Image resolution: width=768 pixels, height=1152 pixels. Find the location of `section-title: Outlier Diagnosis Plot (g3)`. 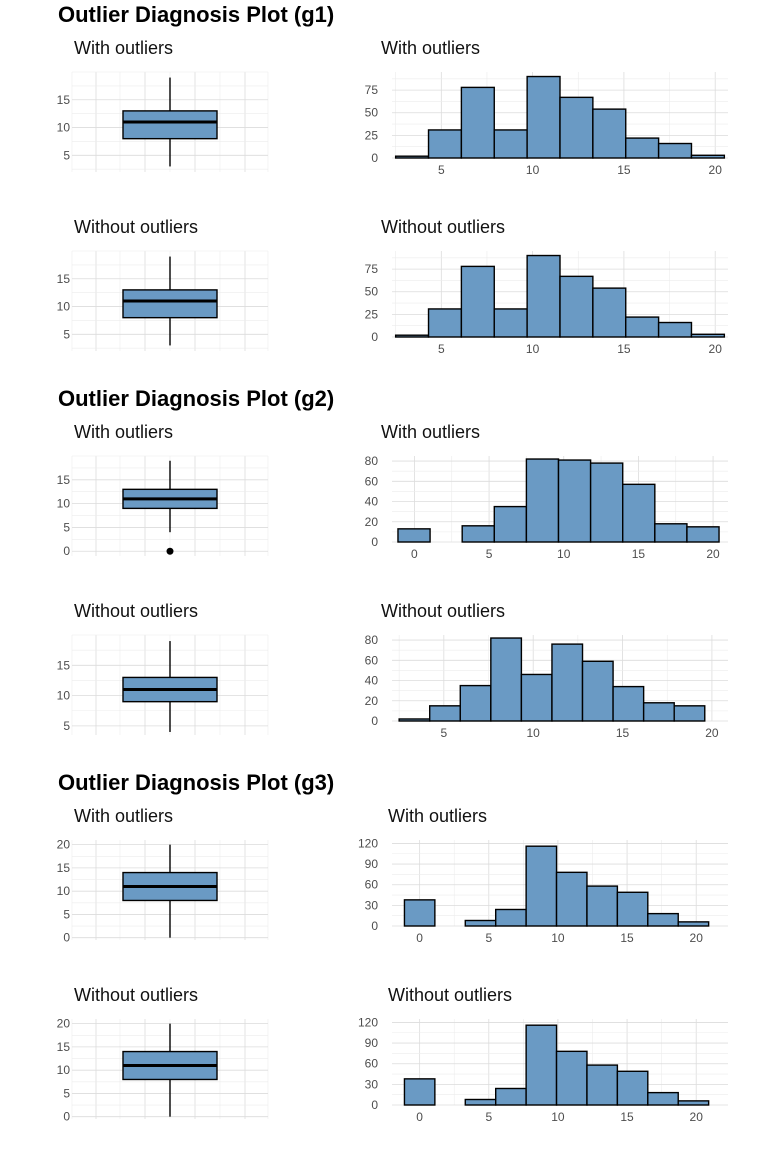

section-title: Outlier Diagnosis Plot (g3) is located at coordinates (196, 782).